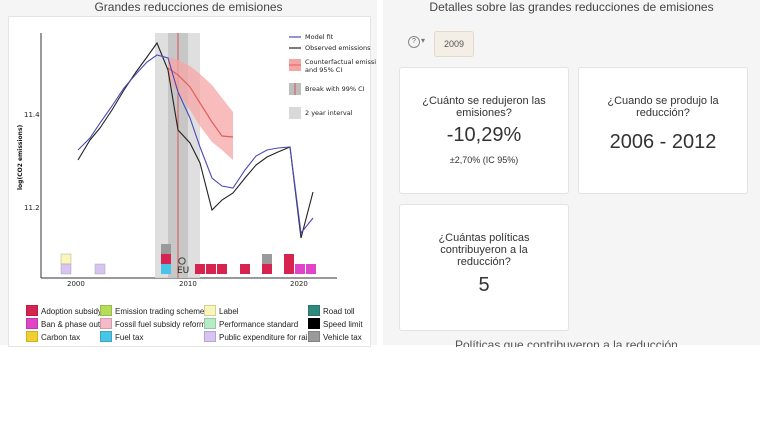 Image resolution: width=760 pixels, height=427 pixels. I want to click on policy-markers, so click(188, 259).